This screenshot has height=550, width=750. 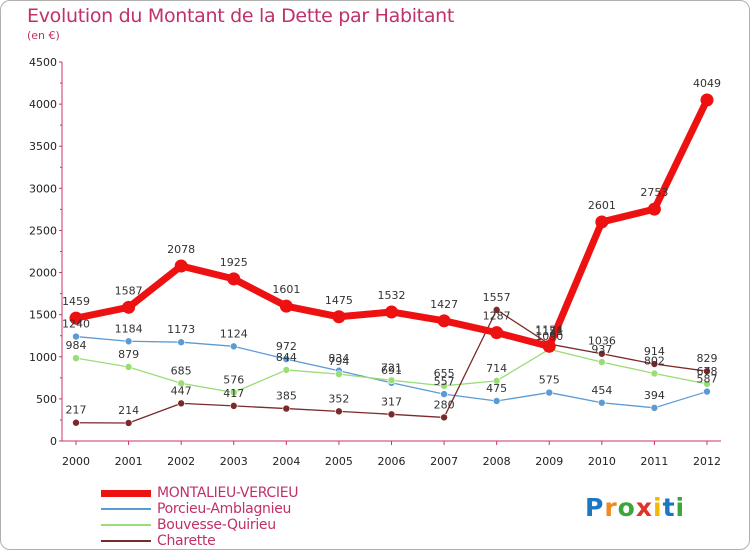 What do you see at coordinates (233, 379) in the screenshot?
I see `data-label: 576` at bounding box center [233, 379].